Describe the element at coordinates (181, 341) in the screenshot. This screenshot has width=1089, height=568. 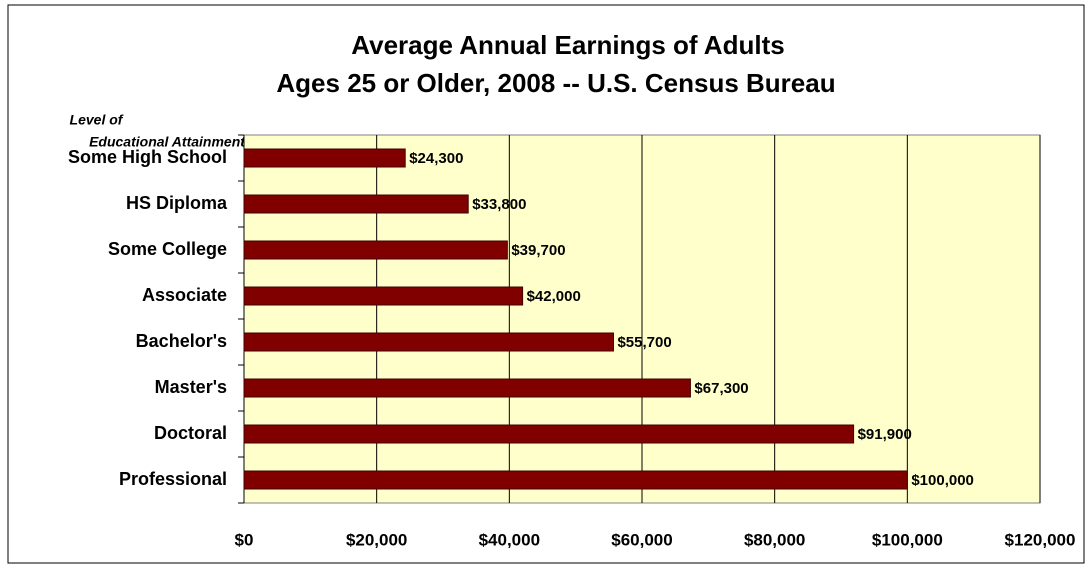
I see `y-tick-label: Bachelor's` at that location.